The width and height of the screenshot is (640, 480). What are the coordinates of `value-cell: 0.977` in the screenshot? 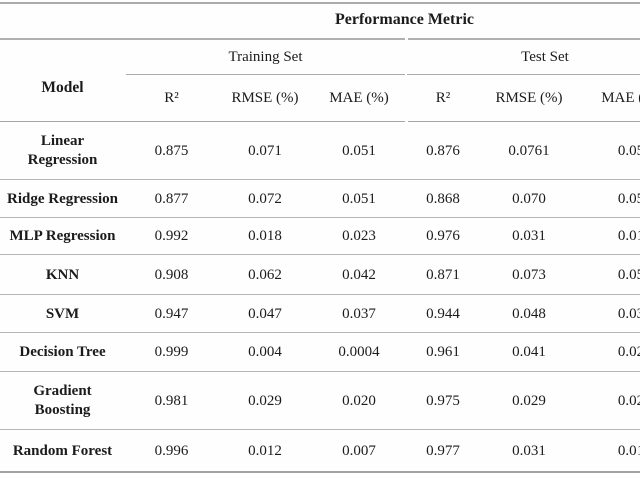 It's located at (443, 451).